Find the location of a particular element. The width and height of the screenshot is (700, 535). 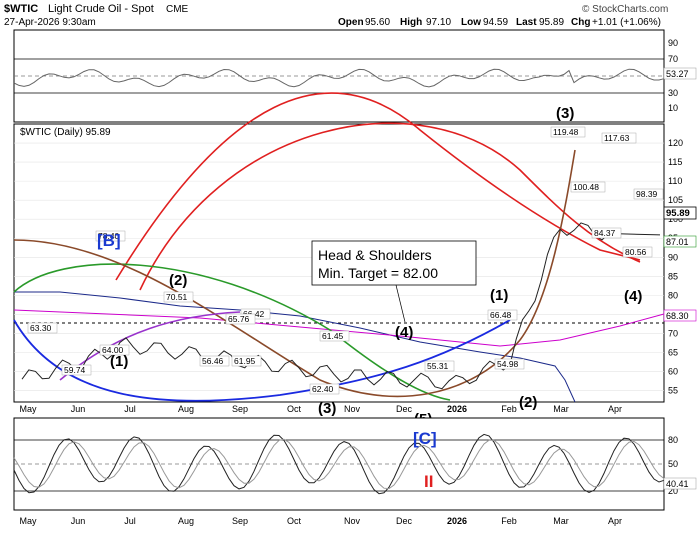

x-axis-month-main: Feb is located at coordinates (509, 409).